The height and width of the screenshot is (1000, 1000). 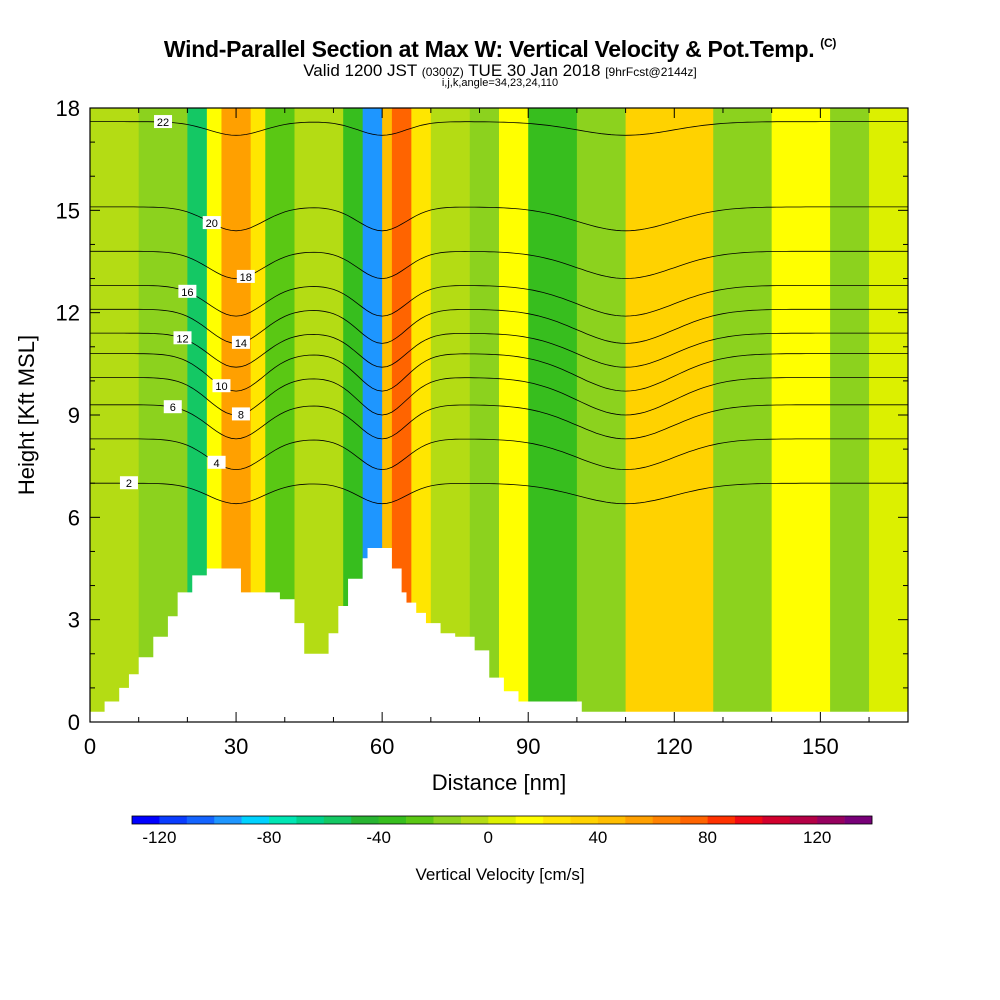 I want to click on contour-label-12: 12, so click(x=182, y=339).